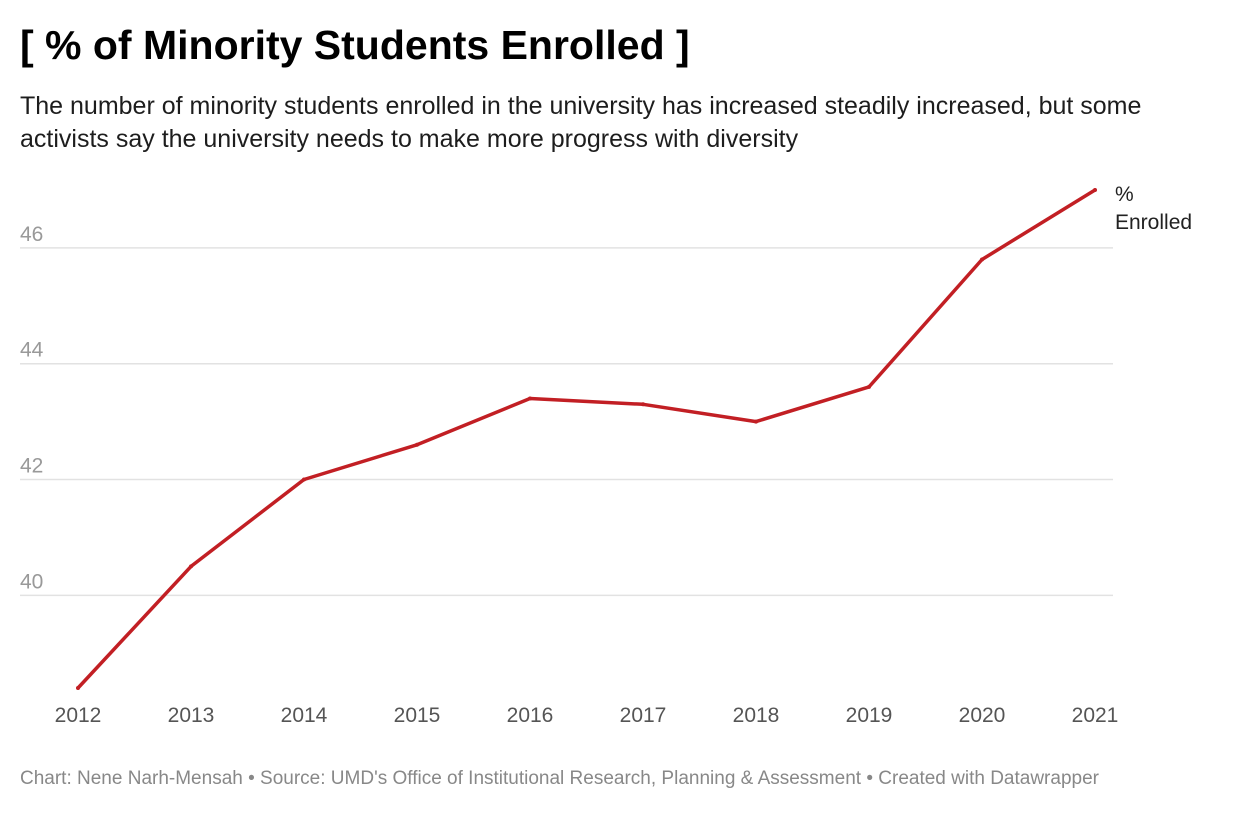 Image resolution: width=1240 pixels, height=840 pixels. What do you see at coordinates (530, 715) in the screenshot?
I see `x-tick-label: 2016` at bounding box center [530, 715].